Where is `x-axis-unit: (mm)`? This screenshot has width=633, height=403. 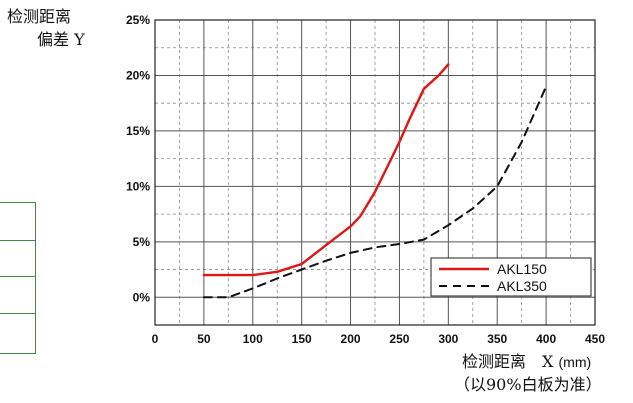 x-axis-unit: (mm) is located at coordinates (575, 362).